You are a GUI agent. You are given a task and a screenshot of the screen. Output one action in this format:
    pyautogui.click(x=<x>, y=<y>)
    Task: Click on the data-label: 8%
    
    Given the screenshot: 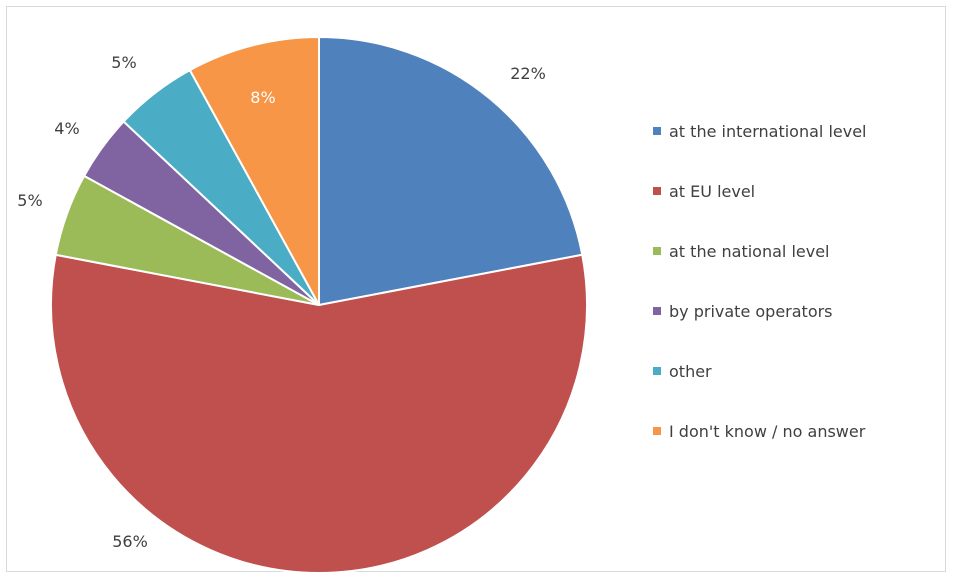 What is the action you would take?
    pyautogui.click(x=262, y=97)
    